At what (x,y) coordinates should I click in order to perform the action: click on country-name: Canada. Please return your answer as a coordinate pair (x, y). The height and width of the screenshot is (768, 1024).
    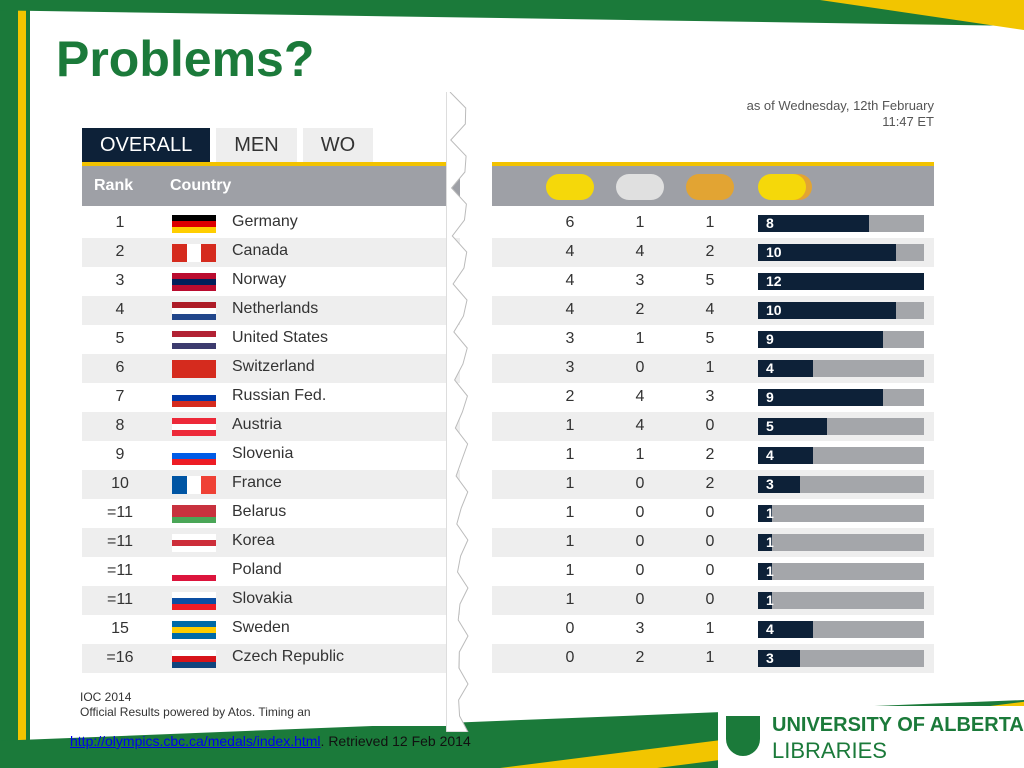
    Looking at the image, I should click on (260, 250).